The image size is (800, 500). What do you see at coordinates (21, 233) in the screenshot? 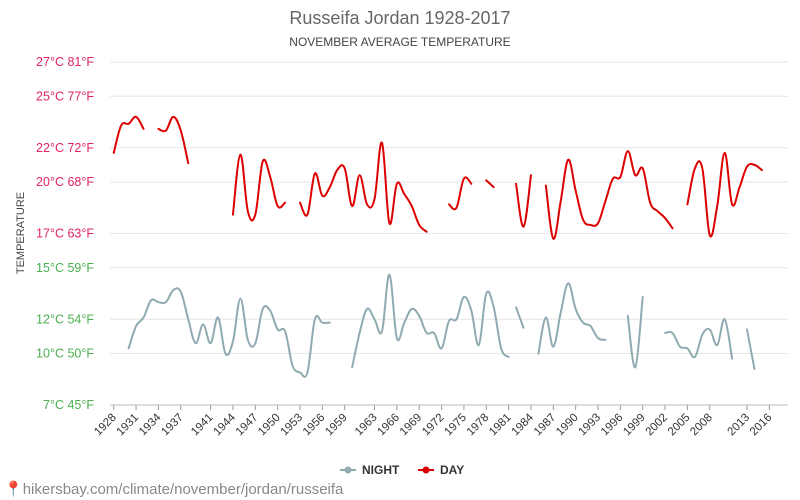
I see `y-axis-label: TEMPERATURE` at bounding box center [21, 233].